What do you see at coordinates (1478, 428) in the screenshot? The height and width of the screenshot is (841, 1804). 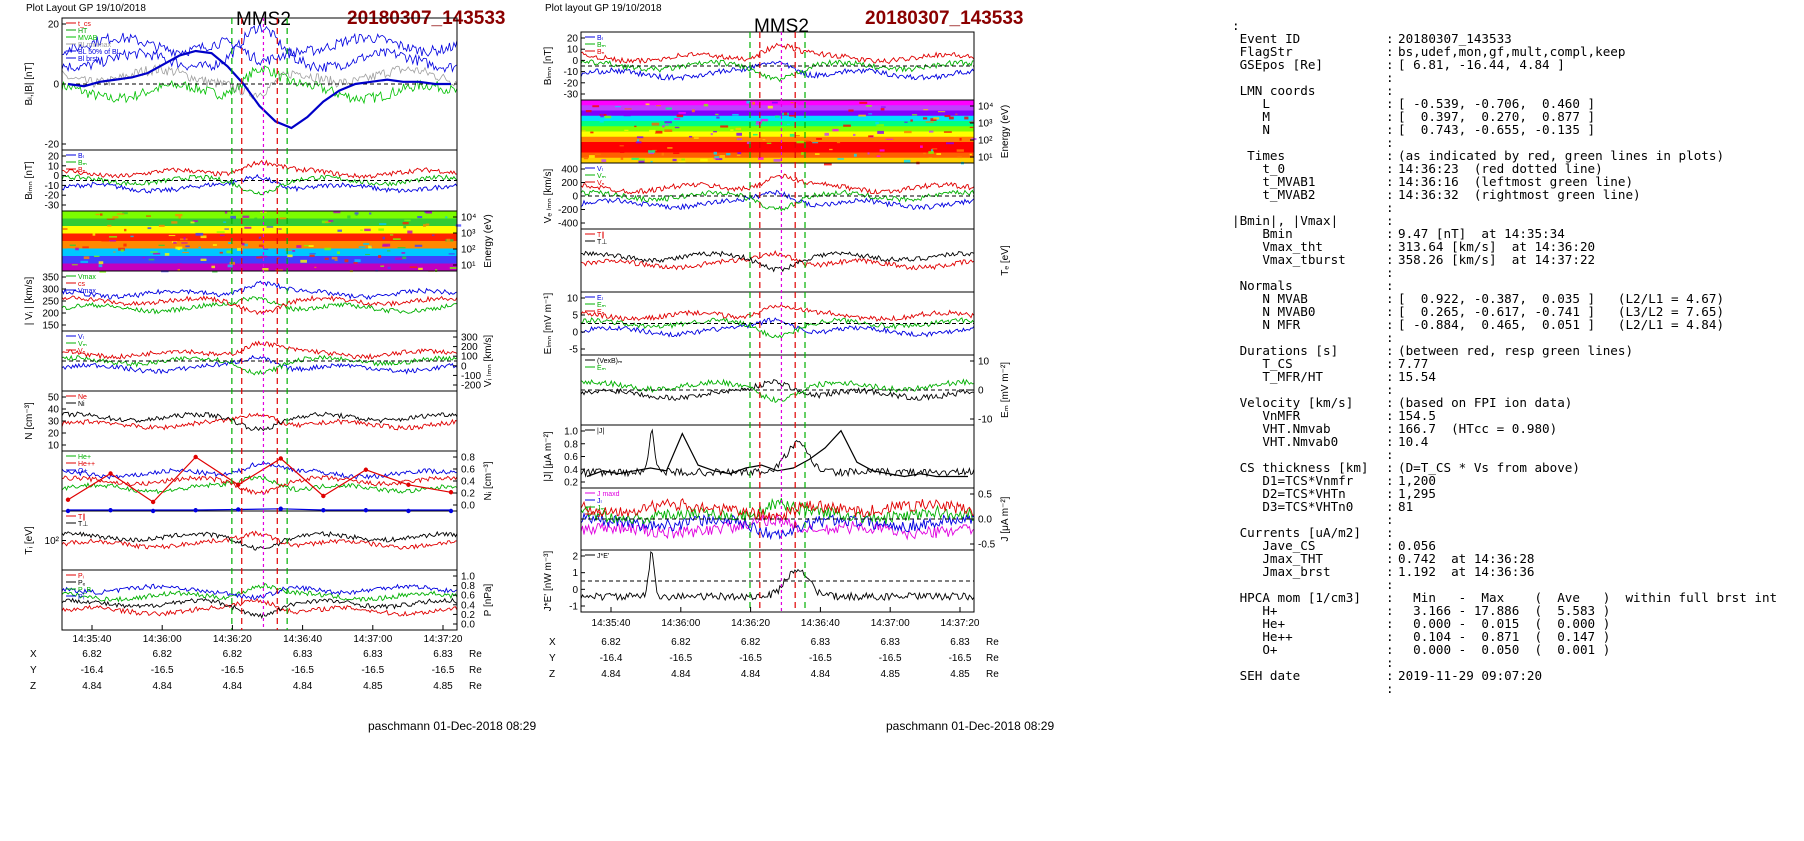 I see `table-row-value: 166.7 (HTcc = 0.980)` at bounding box center [1478, 428].